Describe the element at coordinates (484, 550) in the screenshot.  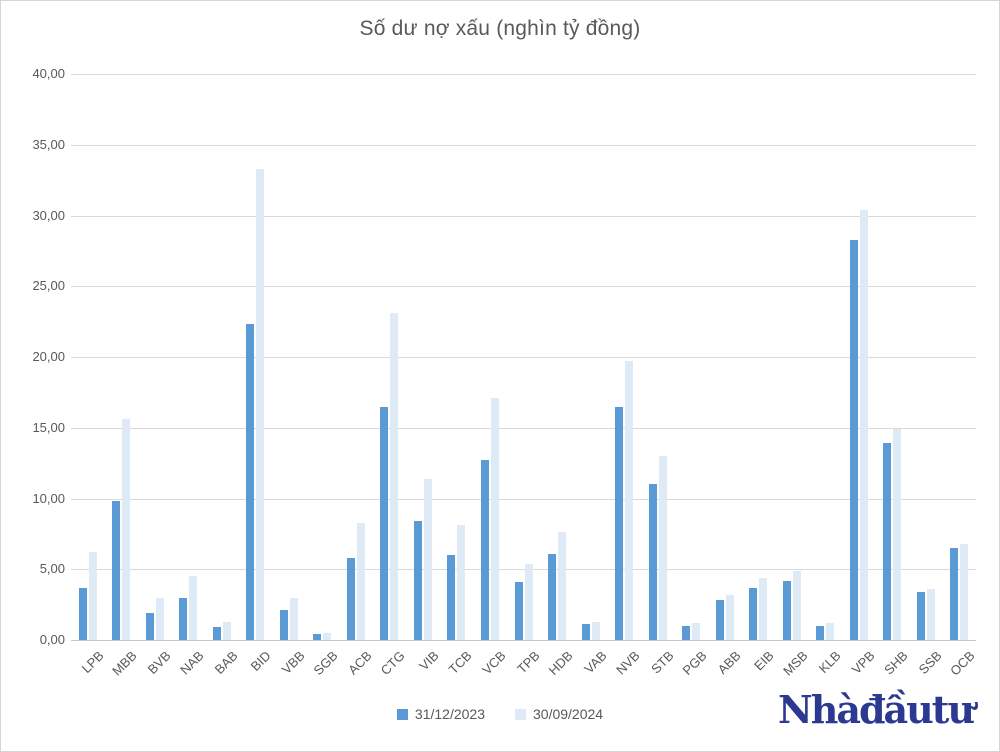
I see `bar-VCB-31/12/2023` at that location.